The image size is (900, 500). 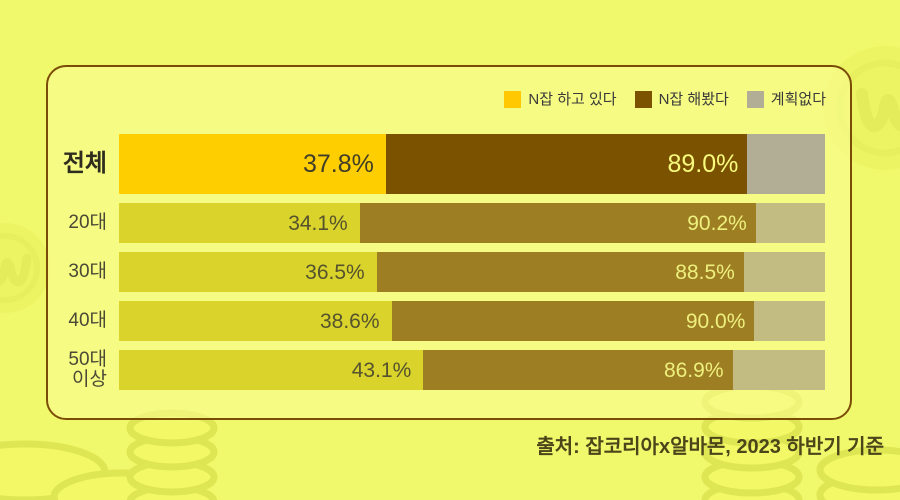 What do you see at coordinates (710, 447) in the screenshot?
I see `source-note: 출처: 잡코리아x알바몬, 2023 하반기 기준` at bounding box center [710, 447].